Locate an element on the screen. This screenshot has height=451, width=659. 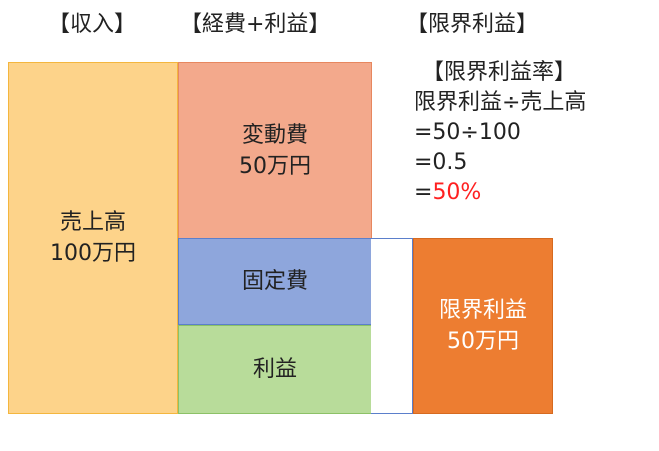
profit-block: 利益 is located at coordinates (275, 369).